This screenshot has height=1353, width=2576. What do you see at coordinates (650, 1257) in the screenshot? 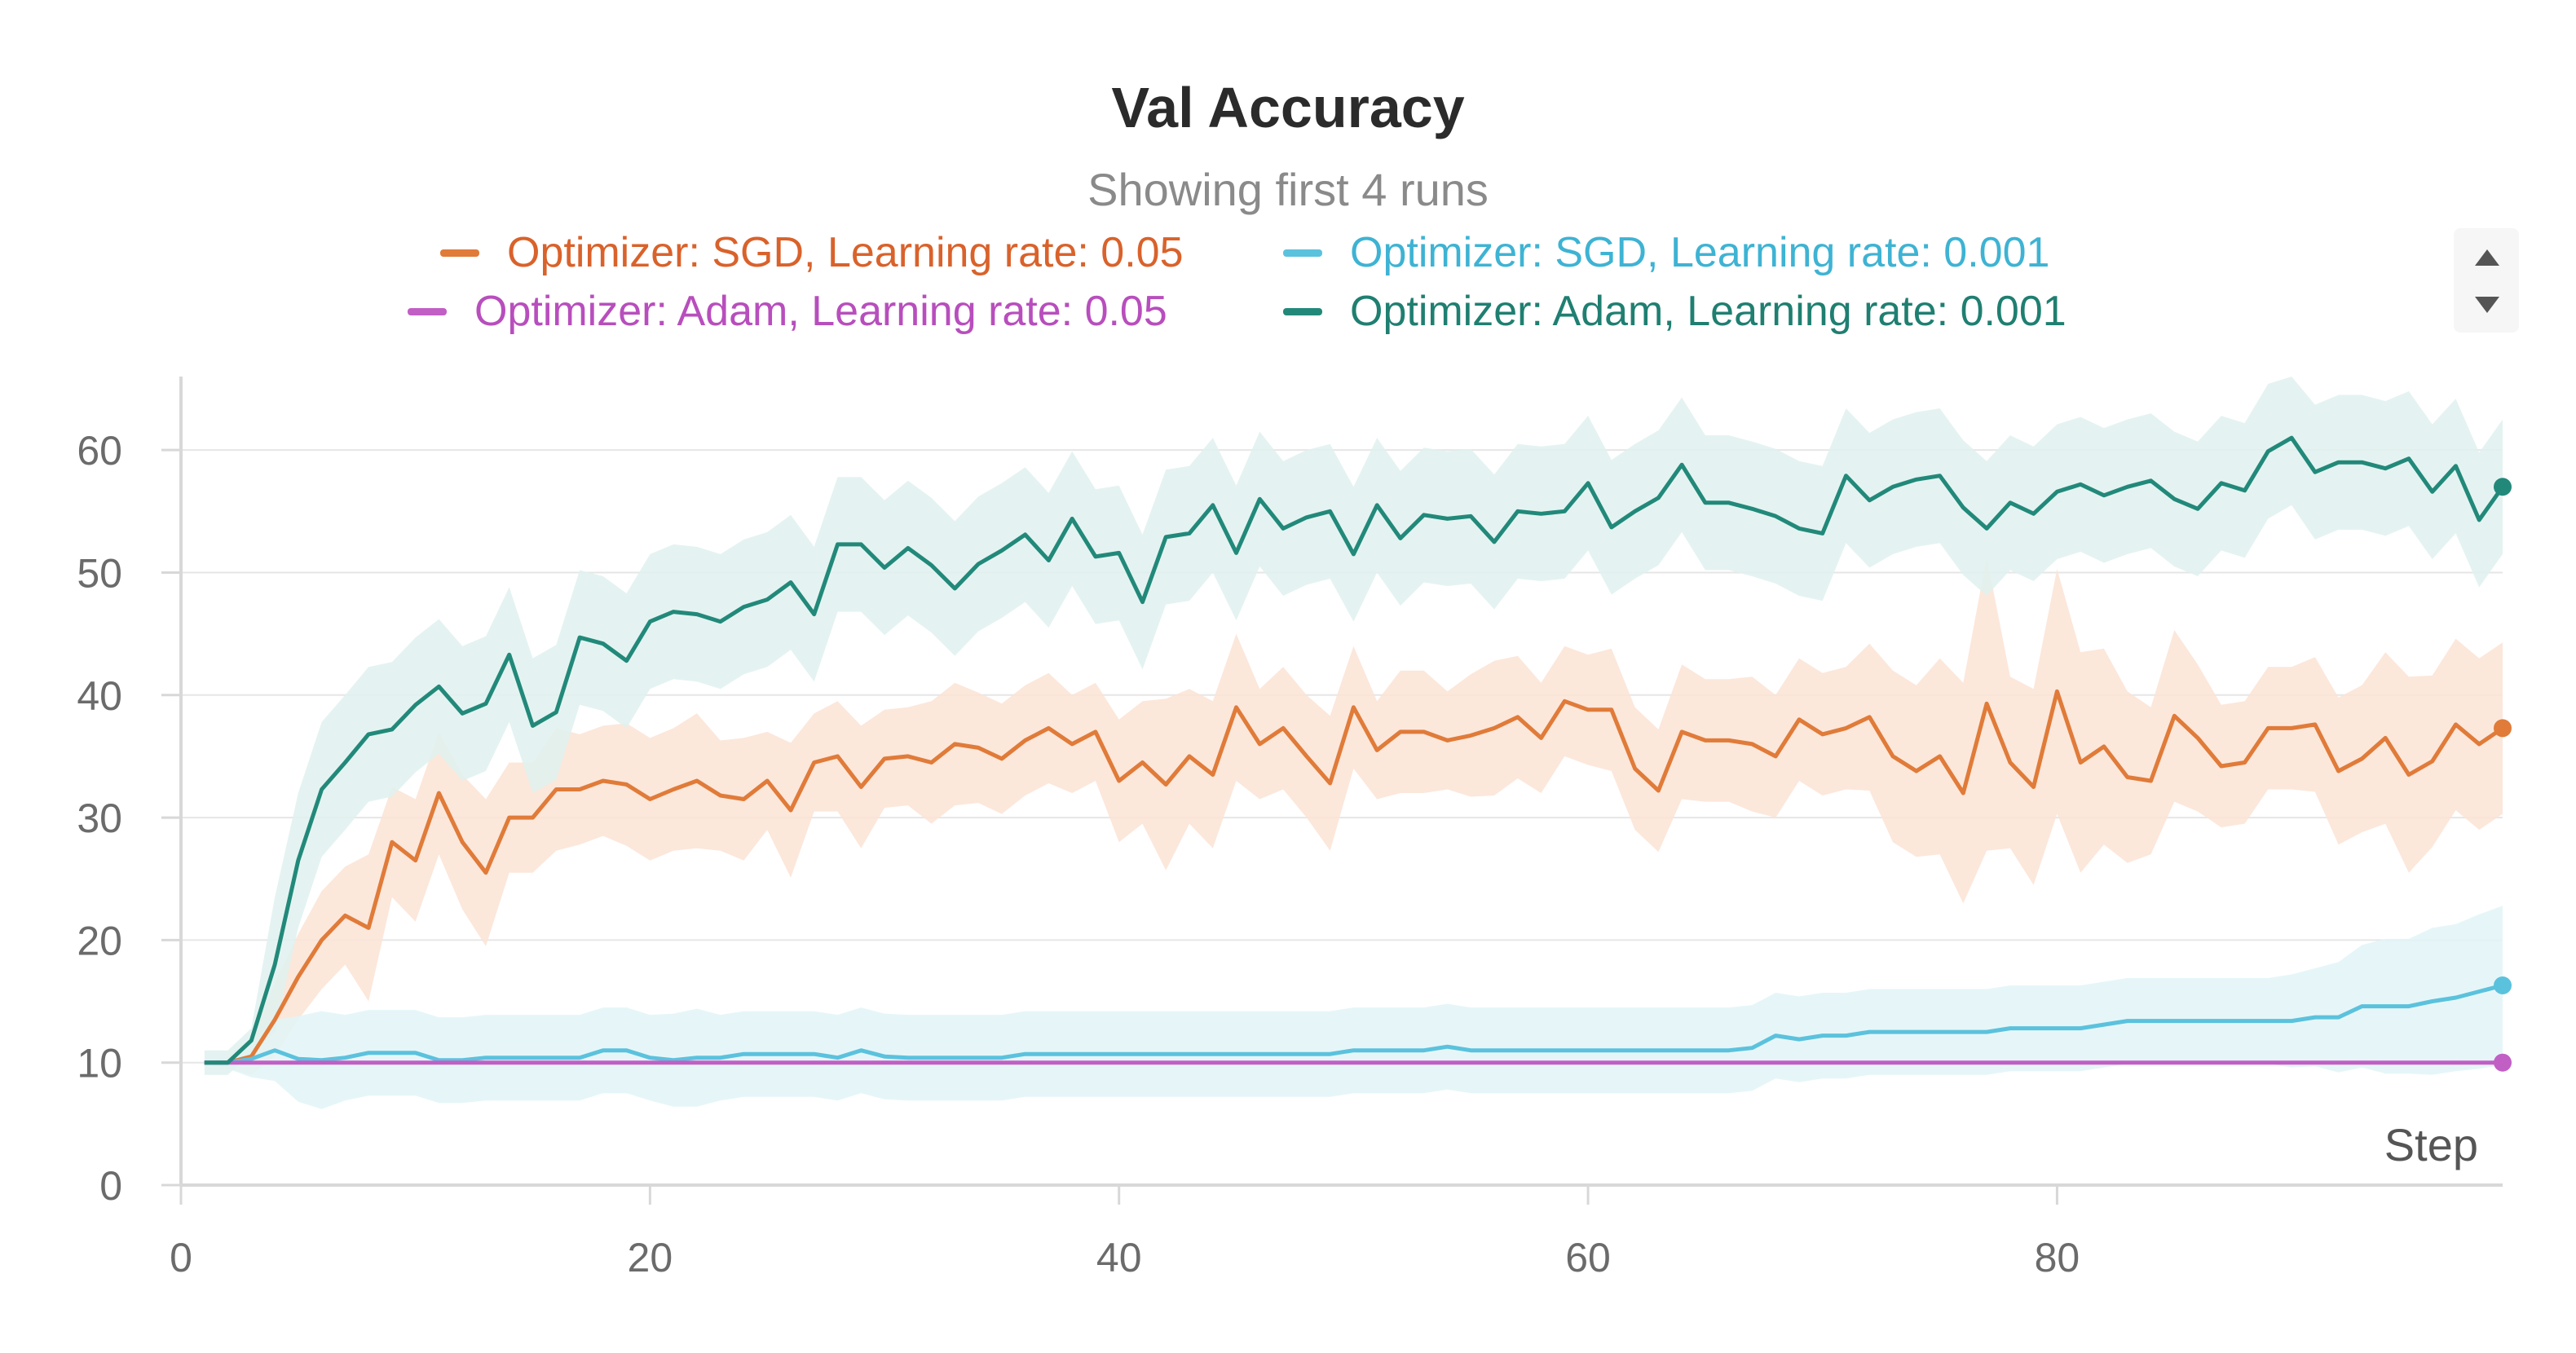
I see `x-tick-label: 20` at bounding box center [650, 1257].